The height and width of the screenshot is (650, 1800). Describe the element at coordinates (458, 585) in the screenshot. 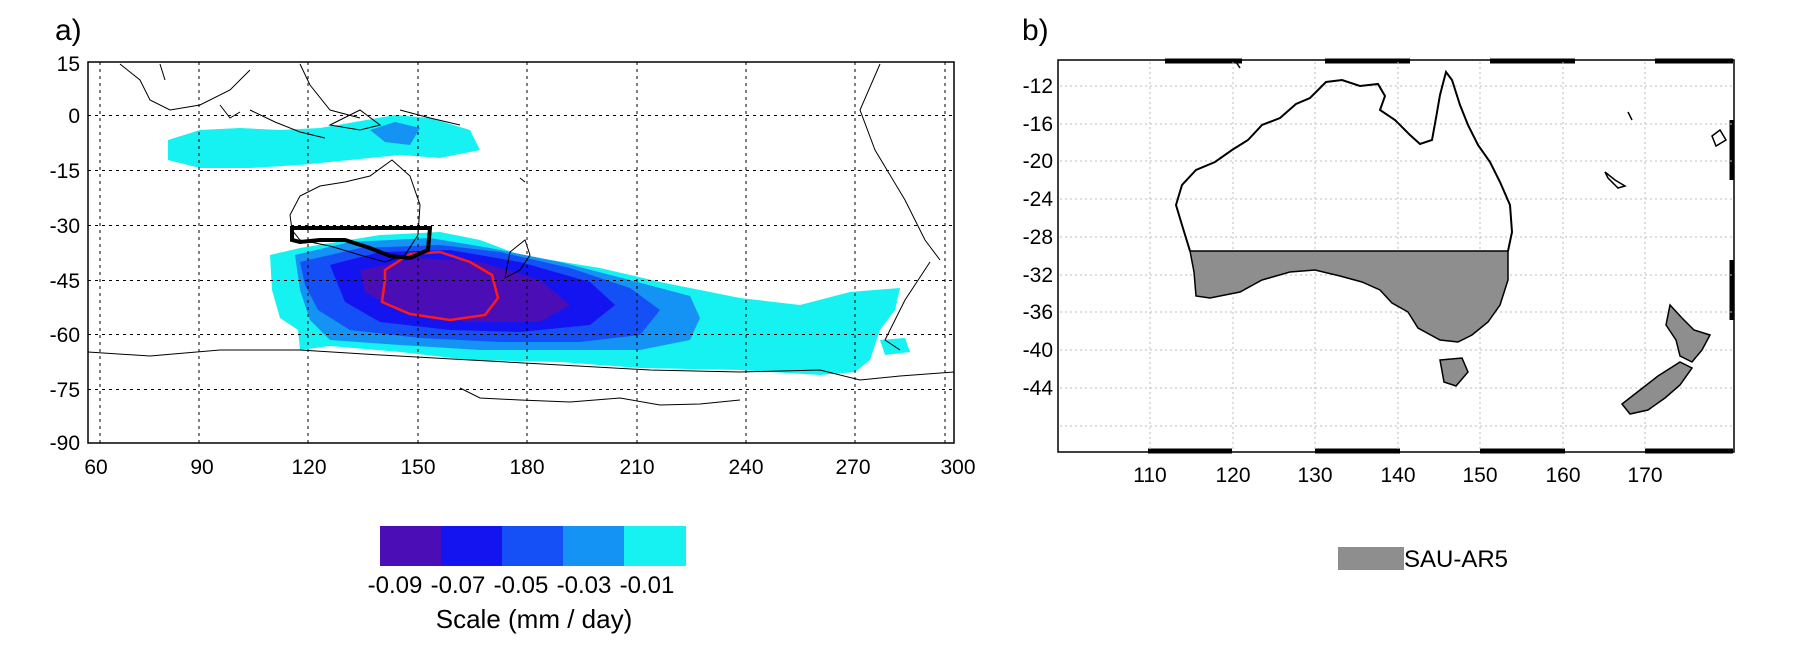

I see `colorbar-tick-label: -0.07` at that location.